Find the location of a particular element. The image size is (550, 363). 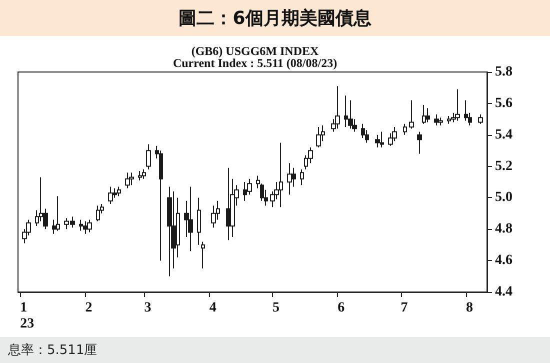

y-tick-label: 4.4 is located at coordinates (503, 292).